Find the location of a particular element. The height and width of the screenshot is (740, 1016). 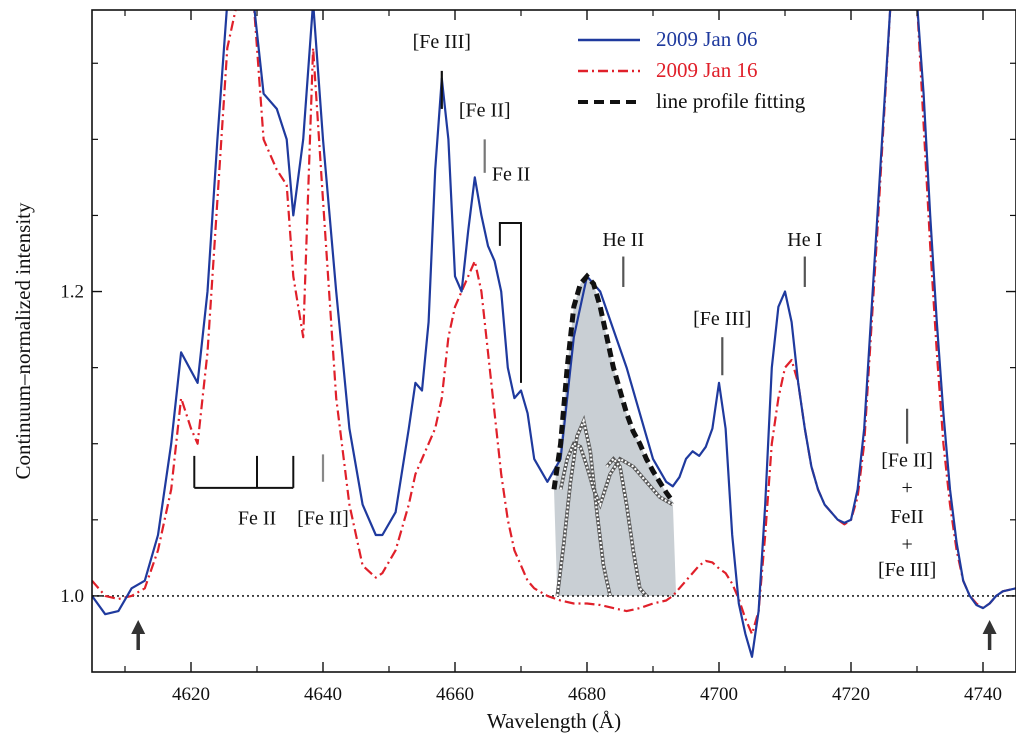

line-label-9: + is located at coordinates (906, 488).